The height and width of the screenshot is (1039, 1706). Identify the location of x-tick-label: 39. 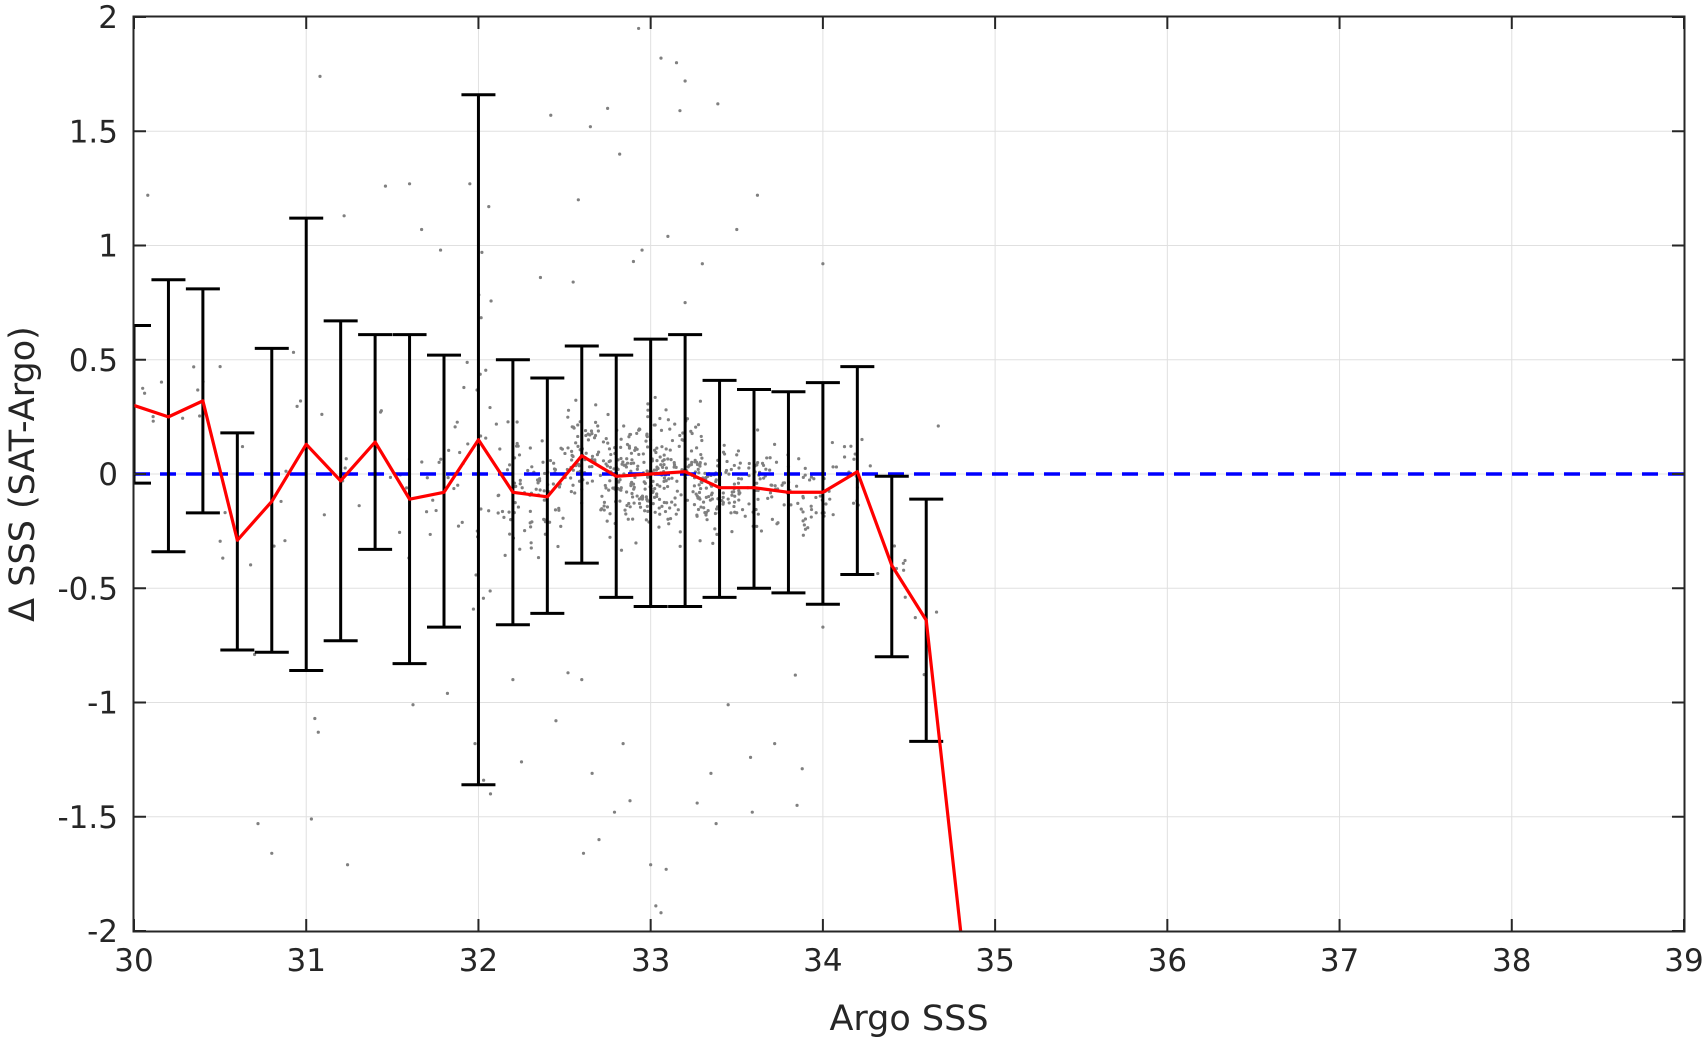
(1683, 961).